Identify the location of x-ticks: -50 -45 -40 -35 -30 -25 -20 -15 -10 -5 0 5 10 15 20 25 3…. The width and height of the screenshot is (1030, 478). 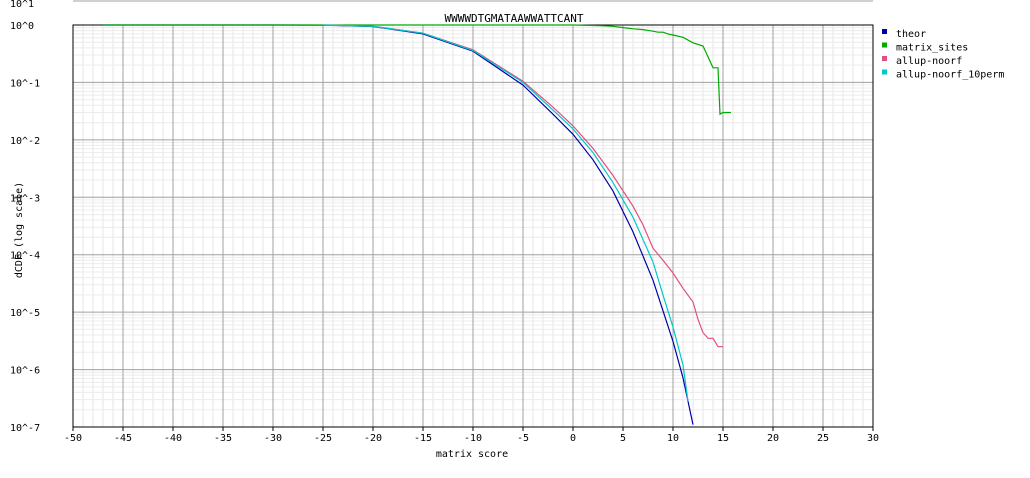
(471, 435).